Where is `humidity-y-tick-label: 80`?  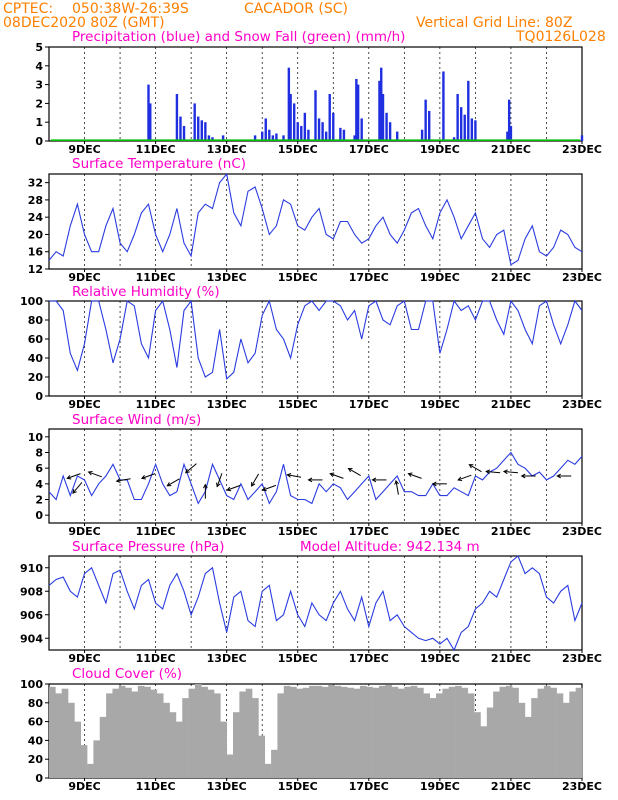
humidity-y-tick-label: 80 is located at coordinates (36, 320).